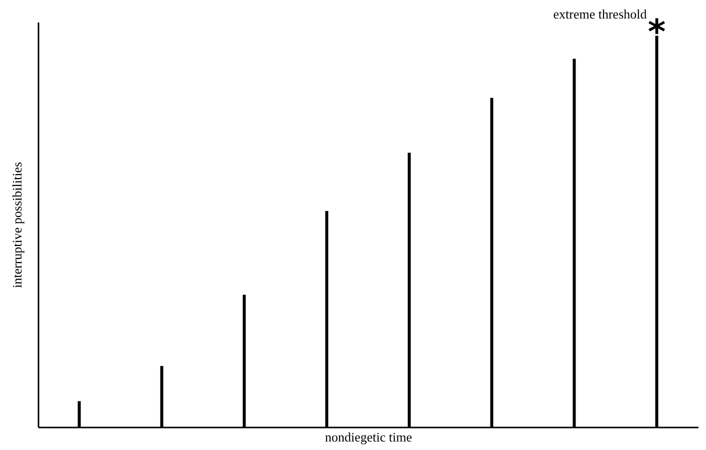  Describe the element at coordinates (600, 14) in the screenshot. I see `text: extreme threshold` at that location.